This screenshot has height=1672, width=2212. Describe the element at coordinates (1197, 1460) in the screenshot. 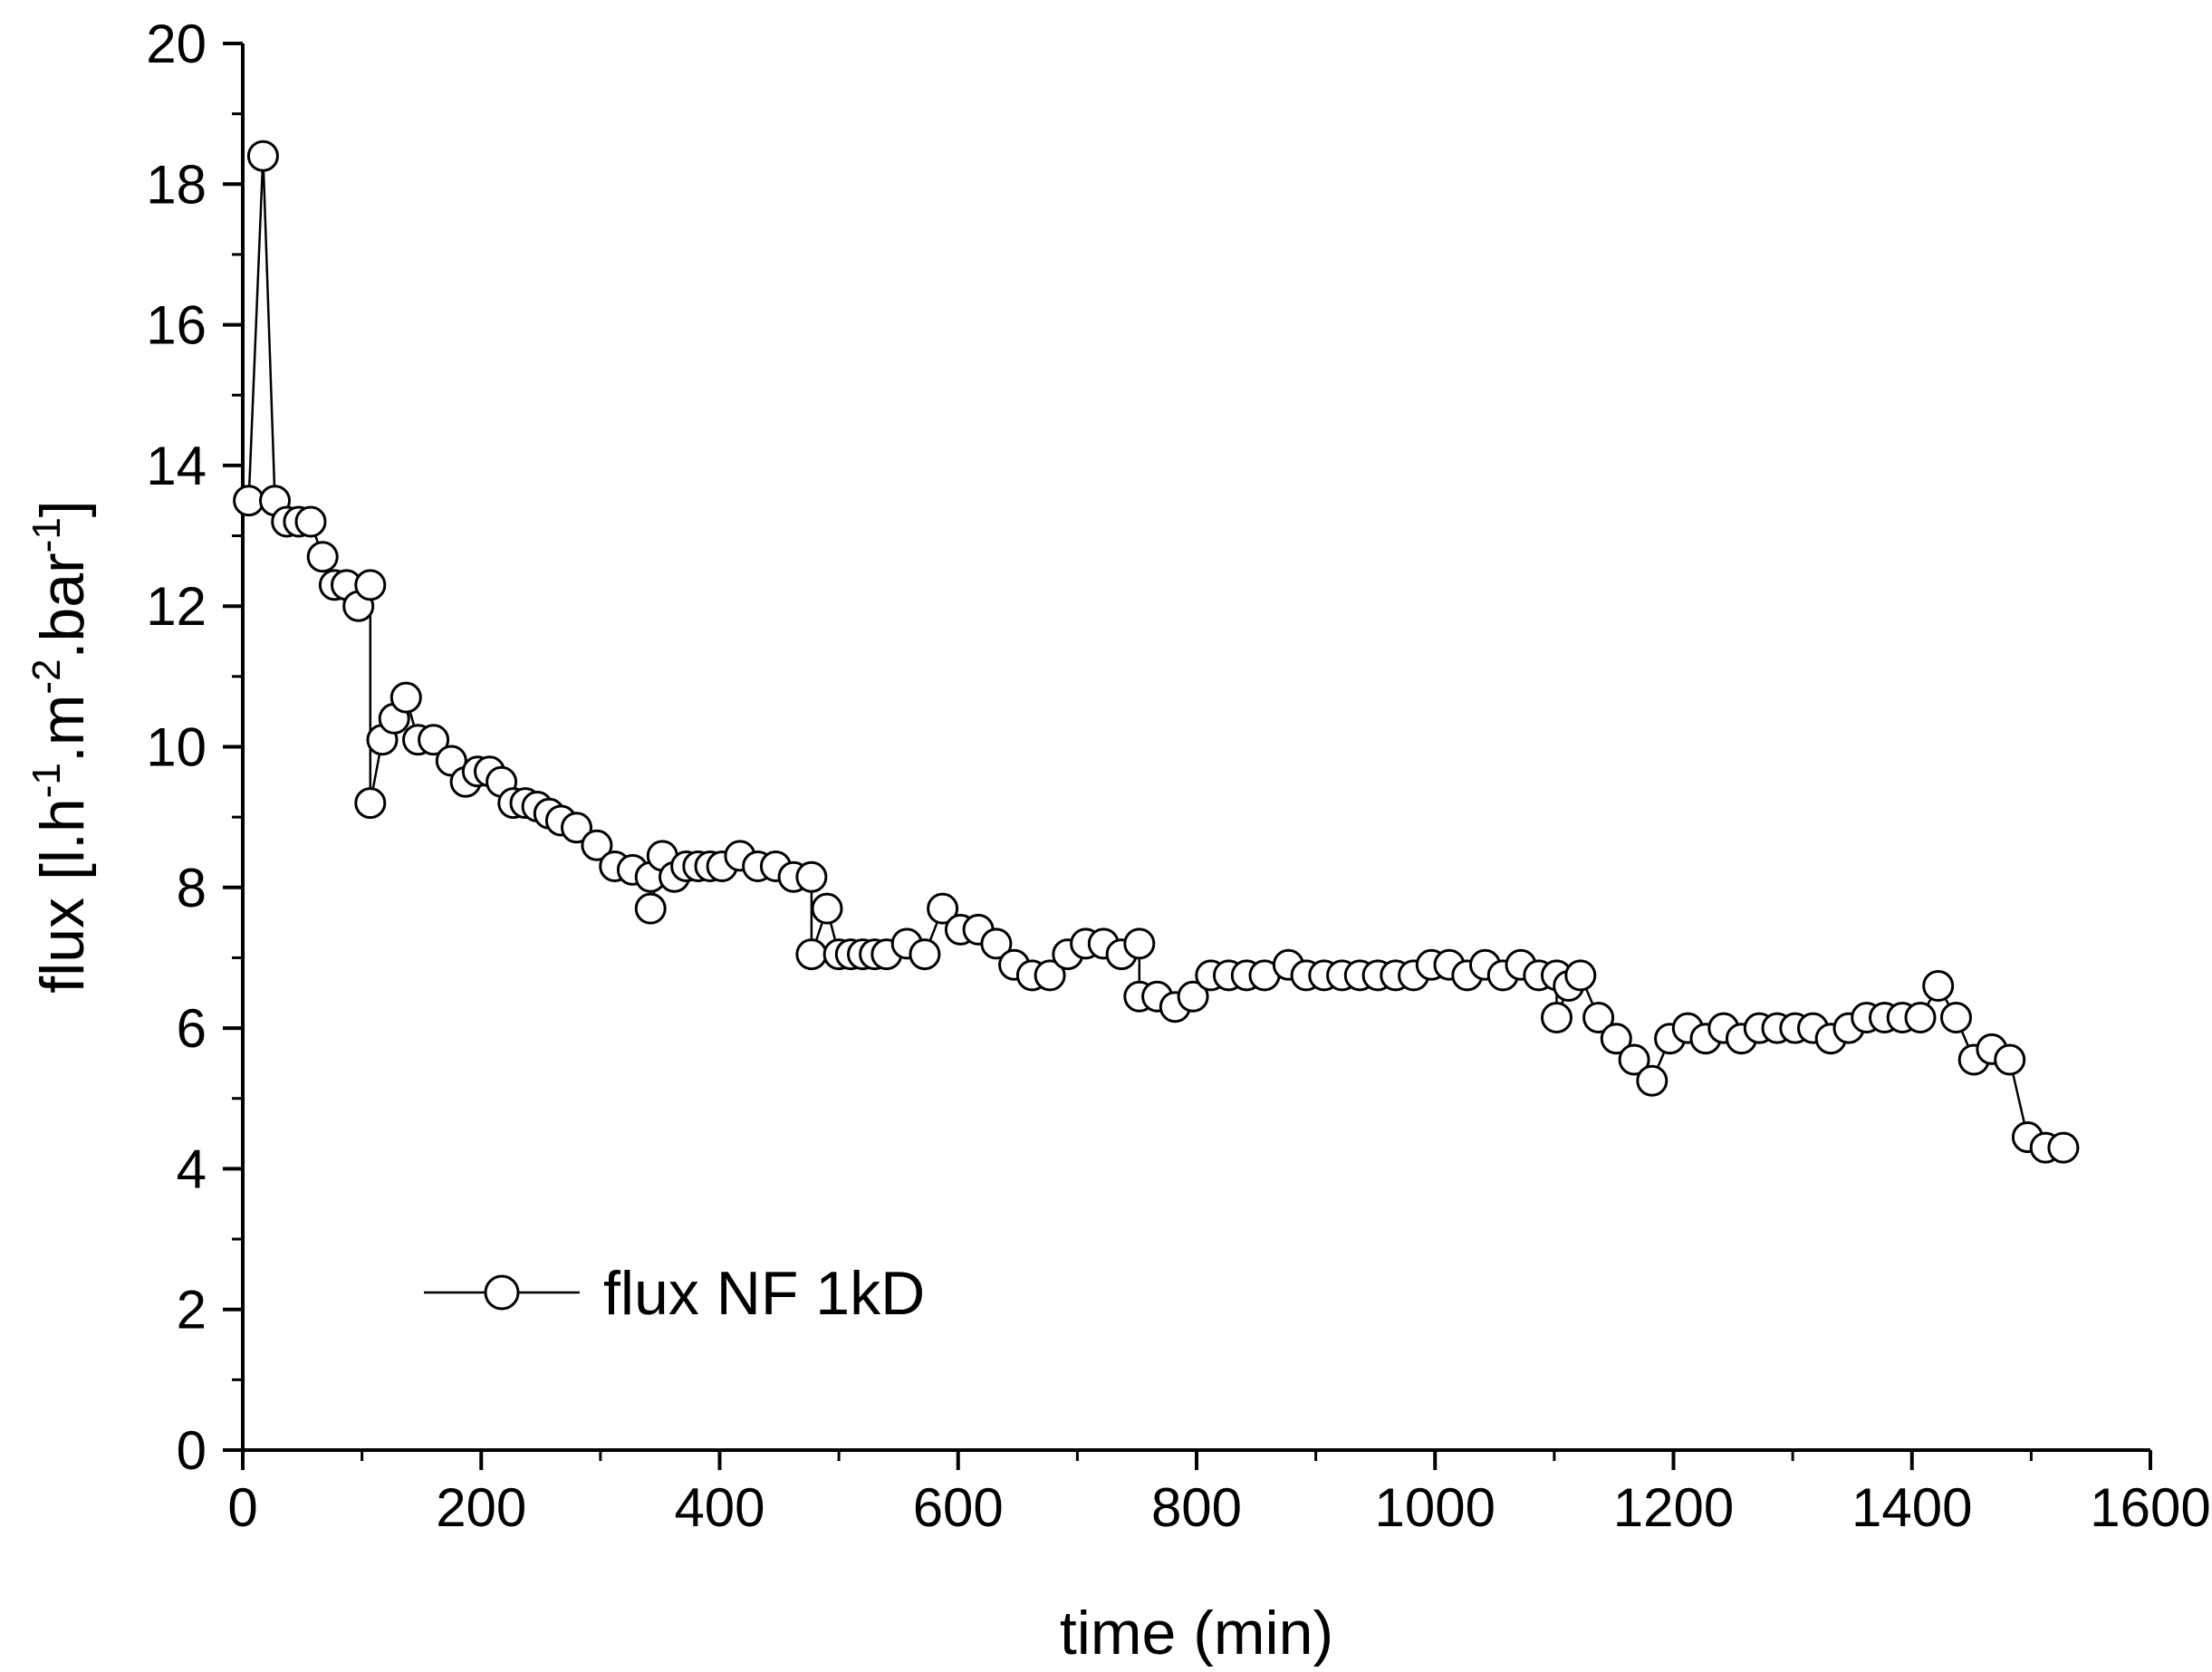

I see `x-axis-ticks` at that location.